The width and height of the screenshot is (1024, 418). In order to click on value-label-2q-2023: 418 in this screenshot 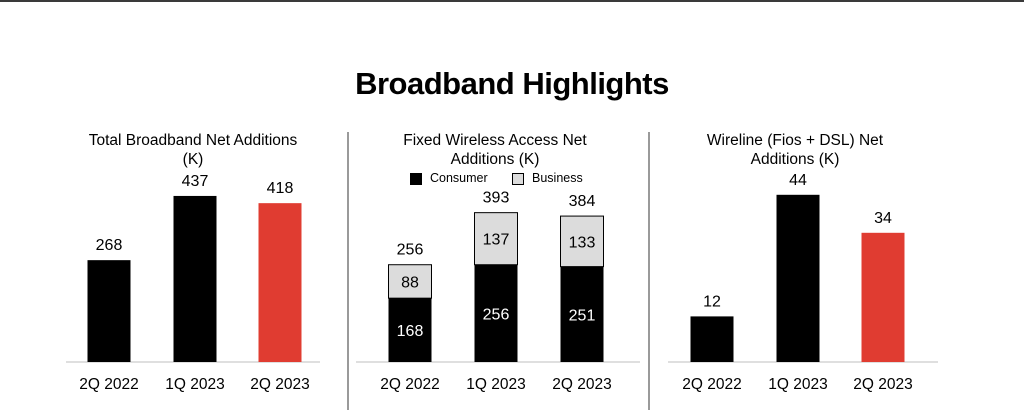, I will do `click(280, 188)`.